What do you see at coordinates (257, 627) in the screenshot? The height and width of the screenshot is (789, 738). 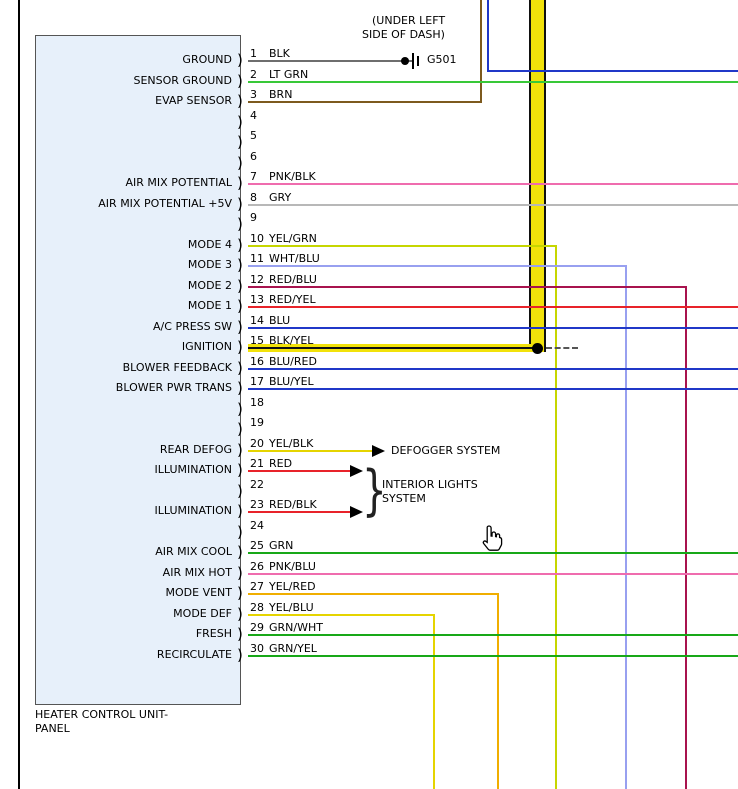 I see `pin-number: 29` at bounding box center [257, 627].